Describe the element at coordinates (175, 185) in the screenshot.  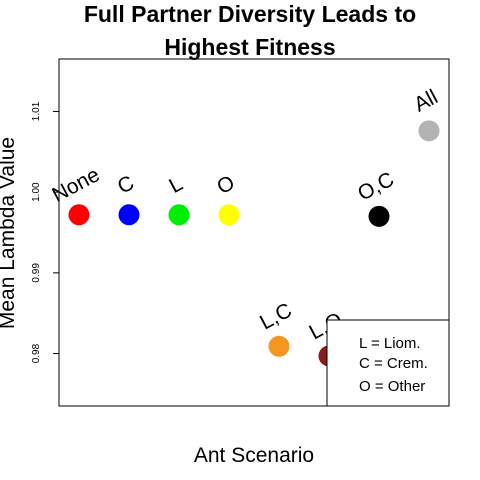
I see `data-point-label: L` at that location.